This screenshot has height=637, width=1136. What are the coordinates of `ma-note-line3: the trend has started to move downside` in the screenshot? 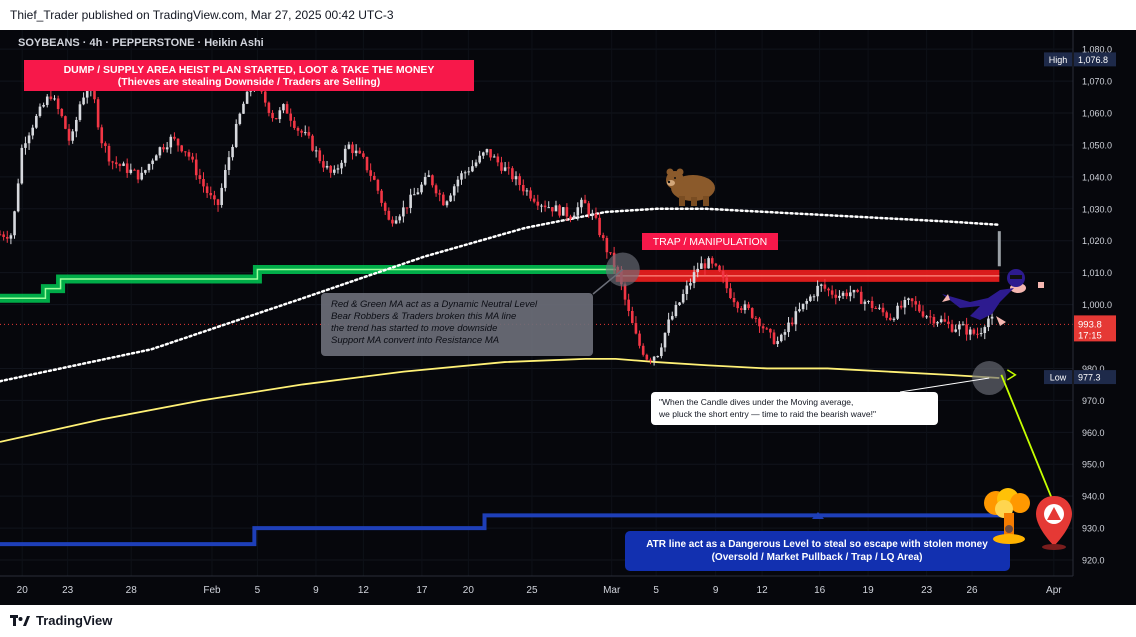 It's located at (414, 328).